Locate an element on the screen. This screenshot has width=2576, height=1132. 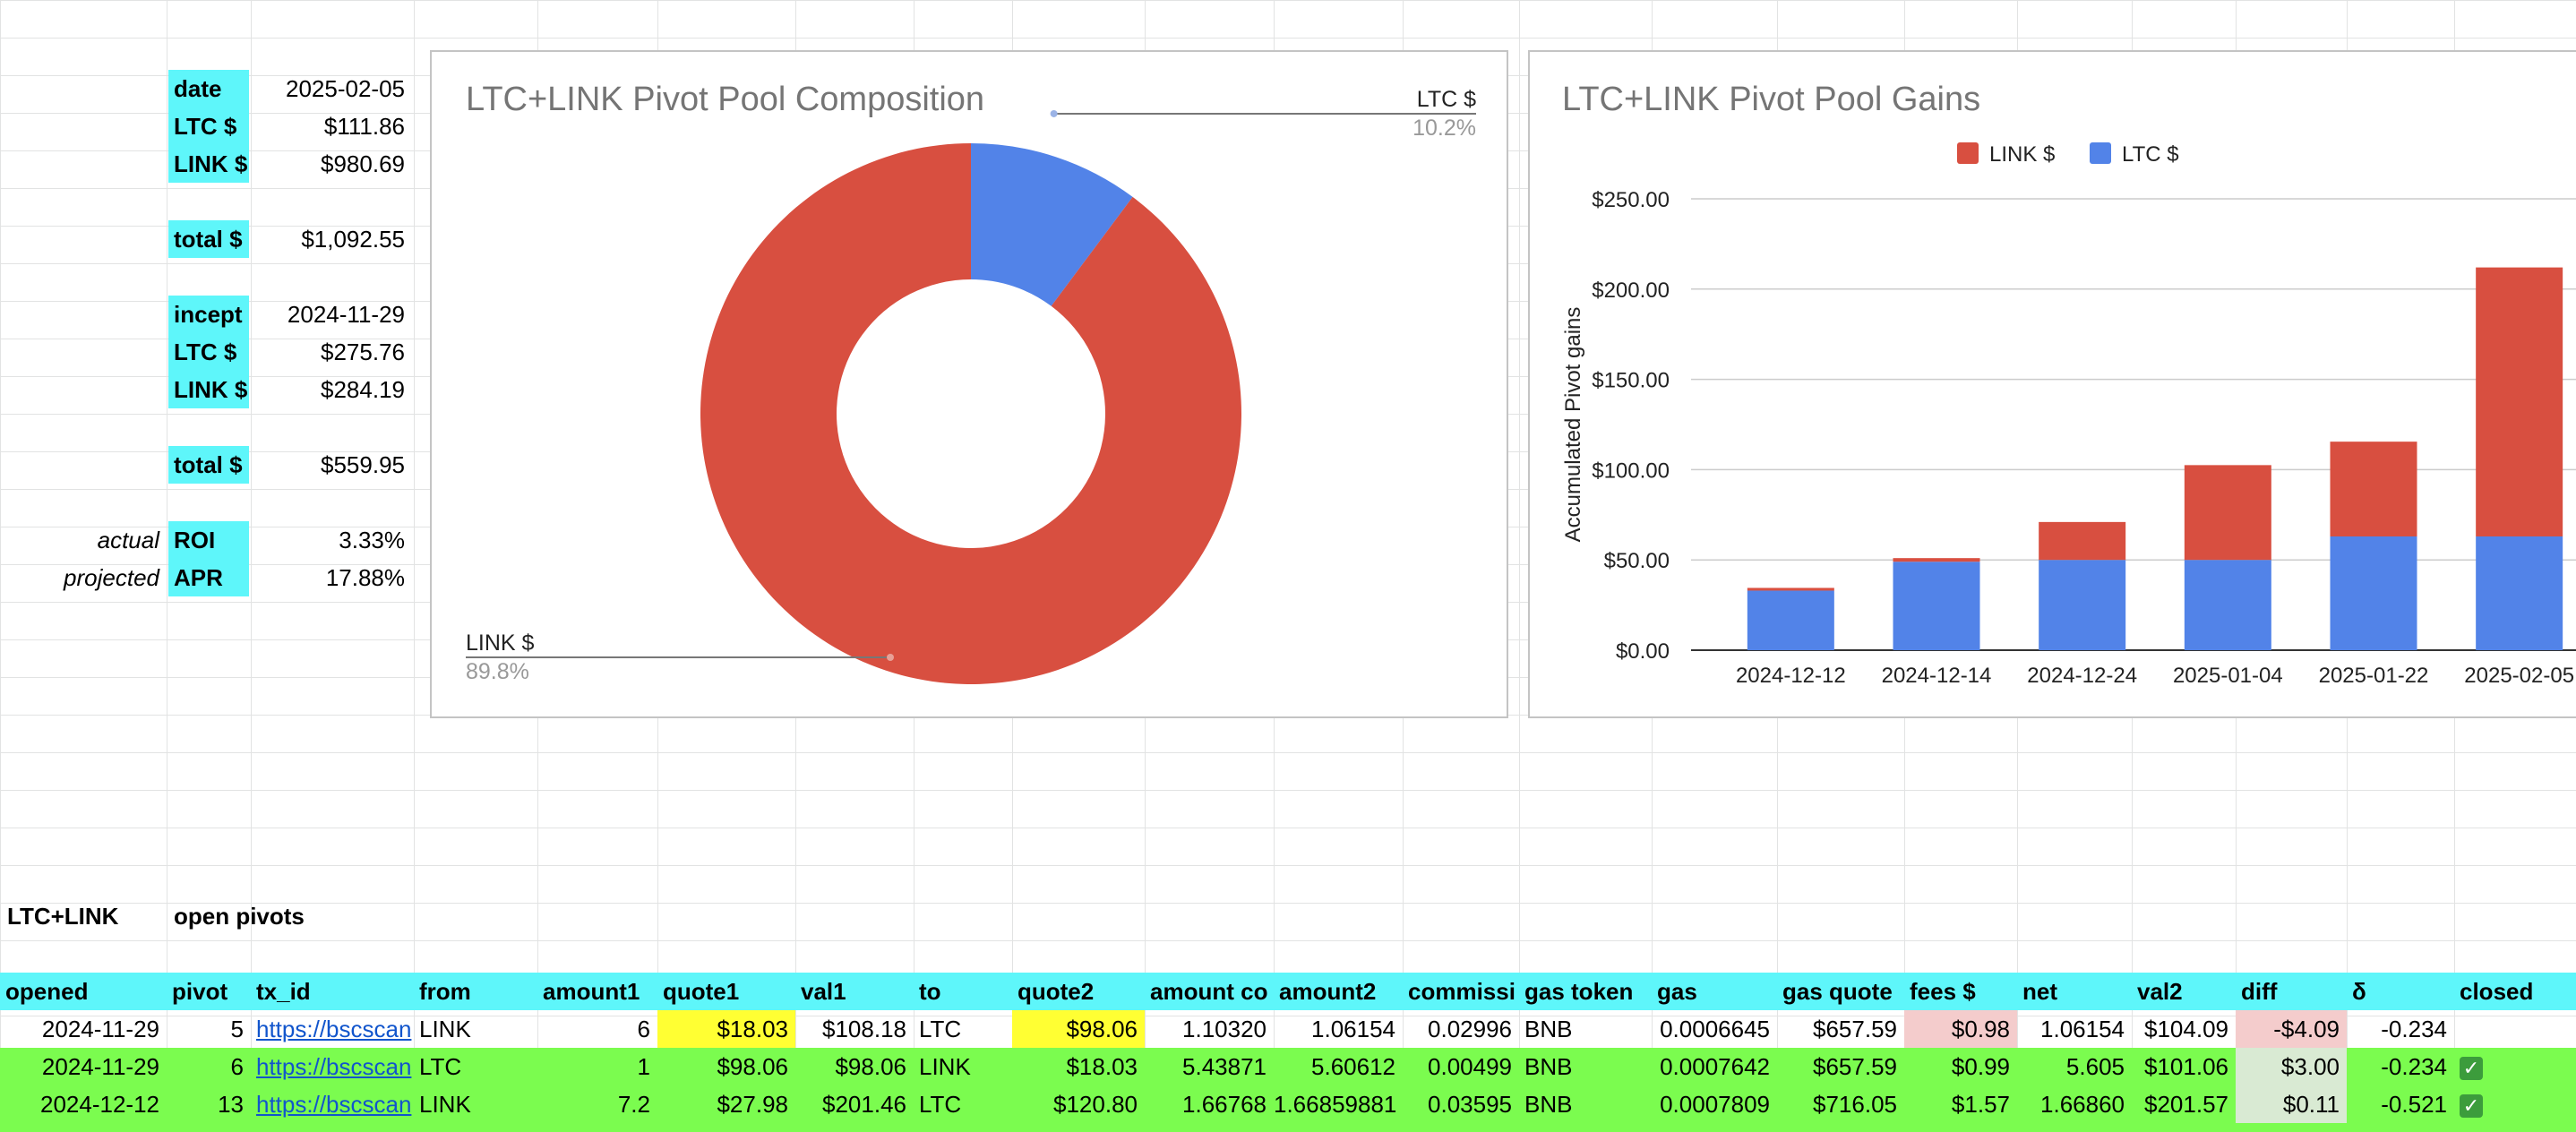
apr-label: APR is located at coordinates (208, 577).